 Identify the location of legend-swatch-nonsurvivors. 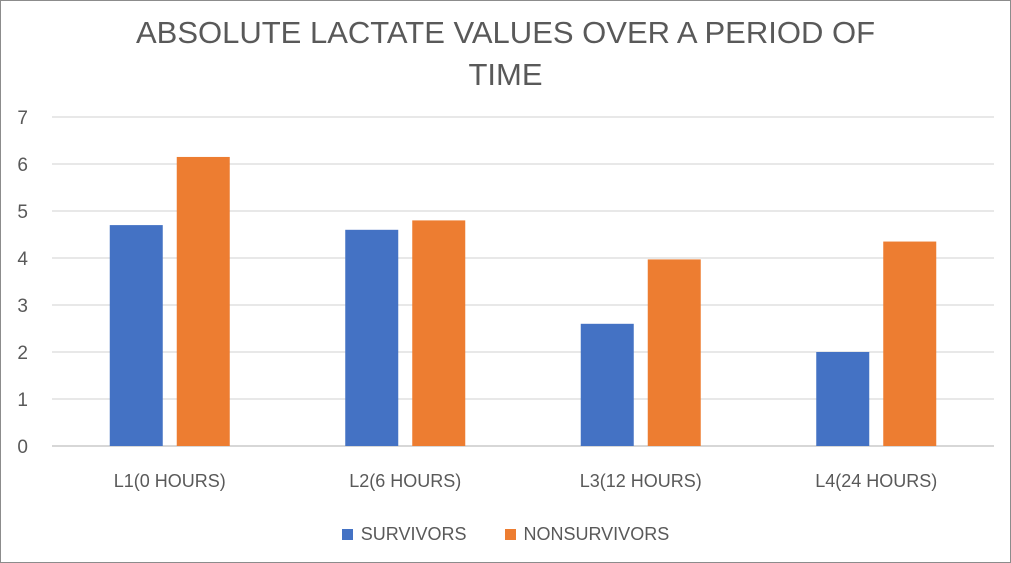
(510, 534).